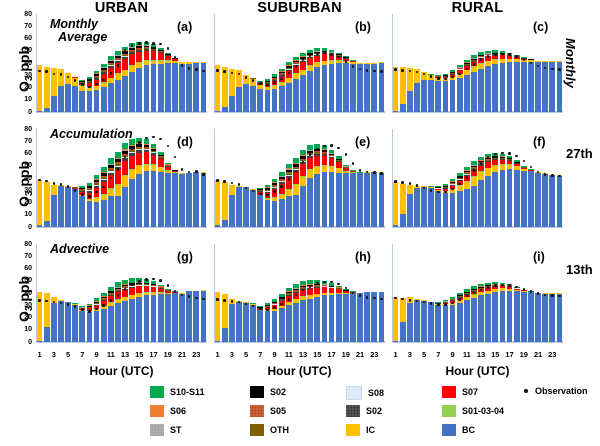  I want to click on column-title-rural: RURAL, so click(477, 8).